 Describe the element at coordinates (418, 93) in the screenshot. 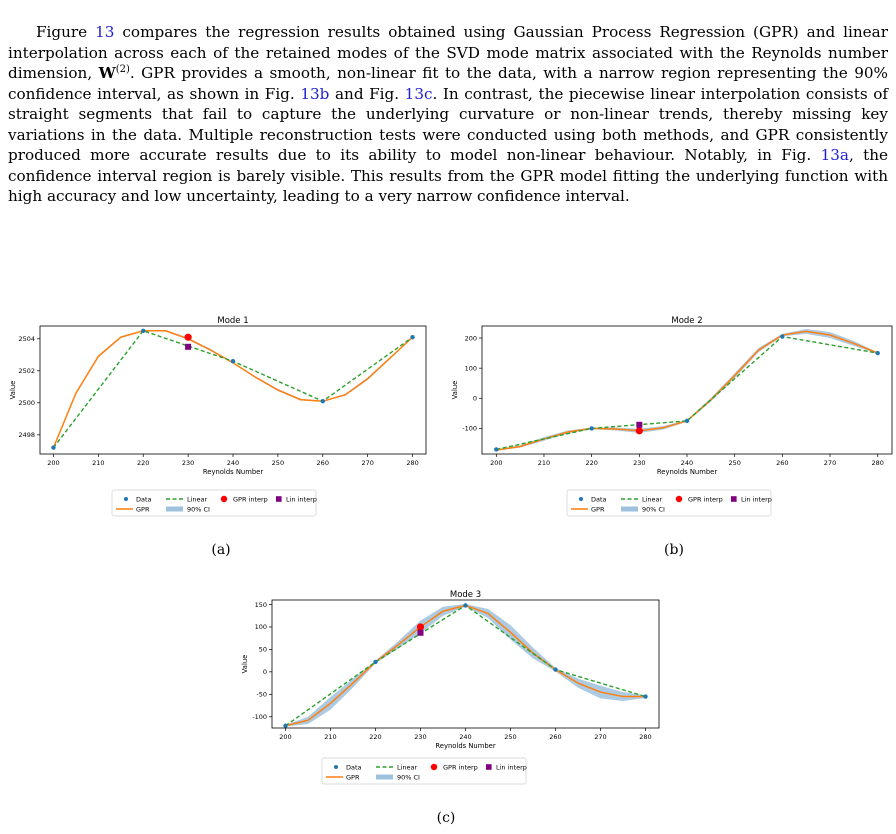

I see `figure-link-13c: 13c` at that location.